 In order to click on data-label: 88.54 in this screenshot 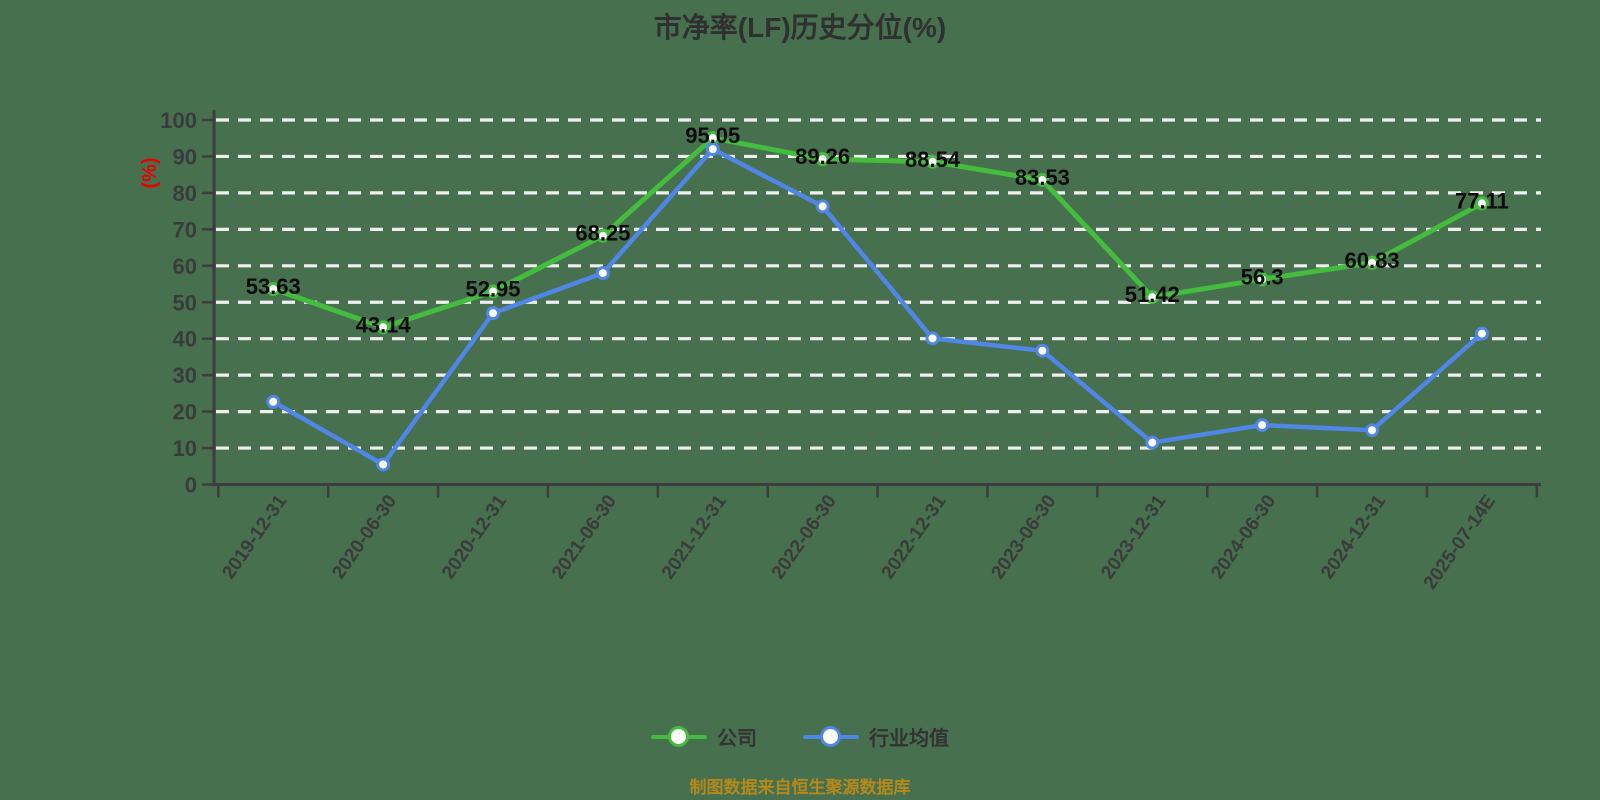, I will do `click(933, 159)`.